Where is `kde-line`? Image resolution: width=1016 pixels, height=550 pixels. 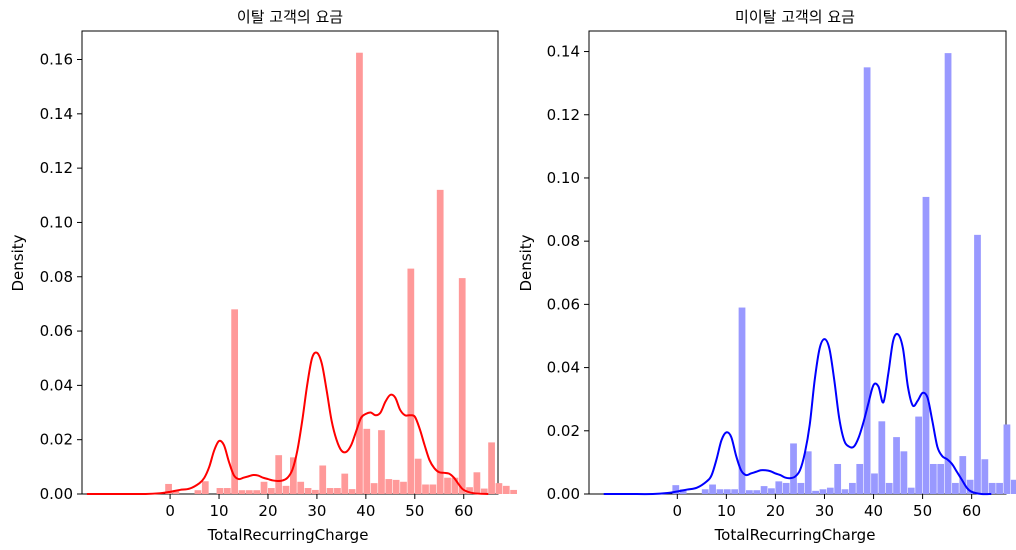 kde-line is located at coordinates (287, 423).